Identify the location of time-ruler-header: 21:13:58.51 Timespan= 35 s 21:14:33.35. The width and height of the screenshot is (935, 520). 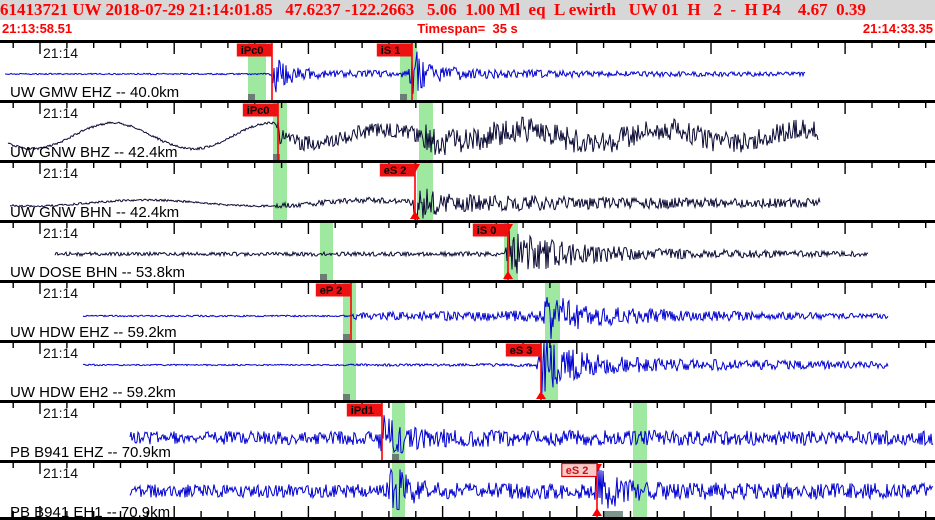
(467, 29).